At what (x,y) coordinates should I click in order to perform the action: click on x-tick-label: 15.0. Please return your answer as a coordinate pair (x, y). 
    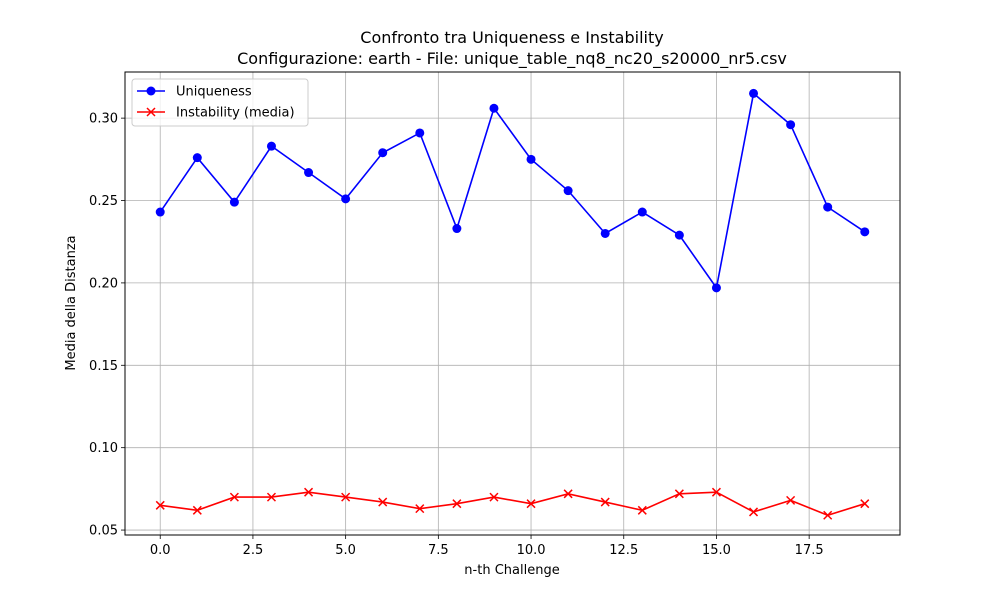
    Looking at the image, I should click on (716, 550).